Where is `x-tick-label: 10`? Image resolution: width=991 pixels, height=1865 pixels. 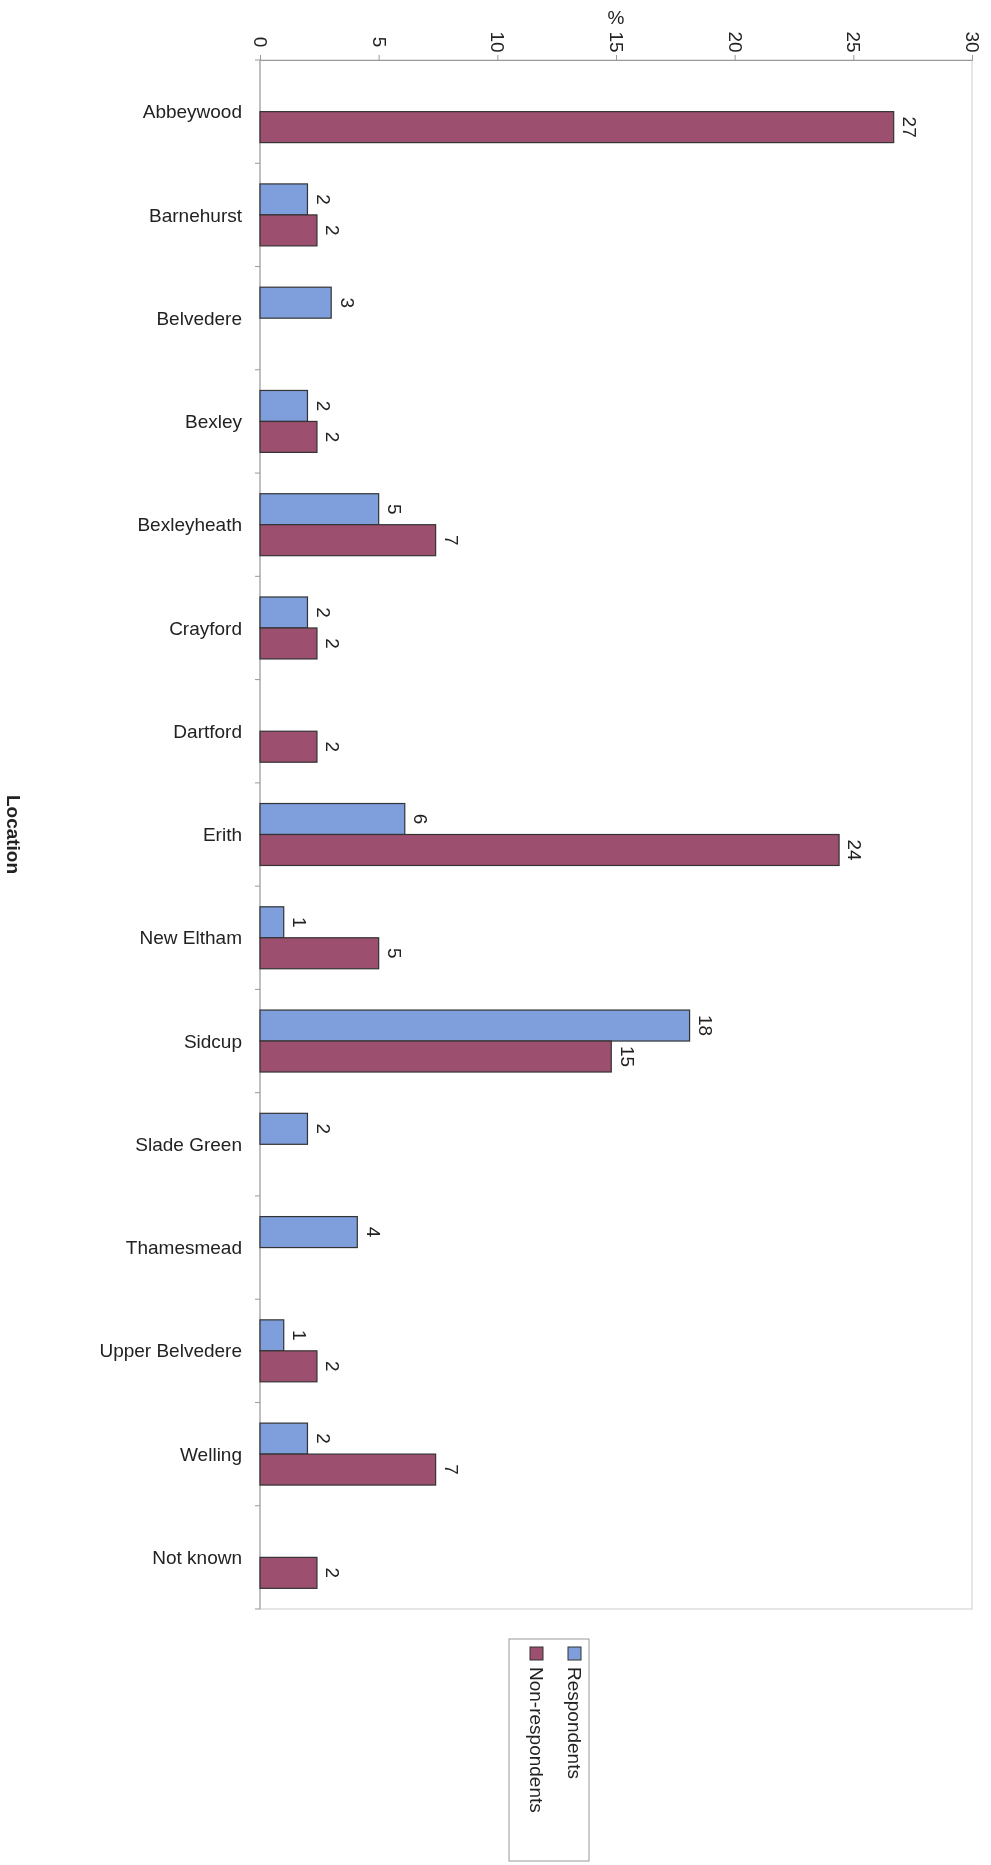 x-tick-label: 10 is located at coordinates (498, 42).